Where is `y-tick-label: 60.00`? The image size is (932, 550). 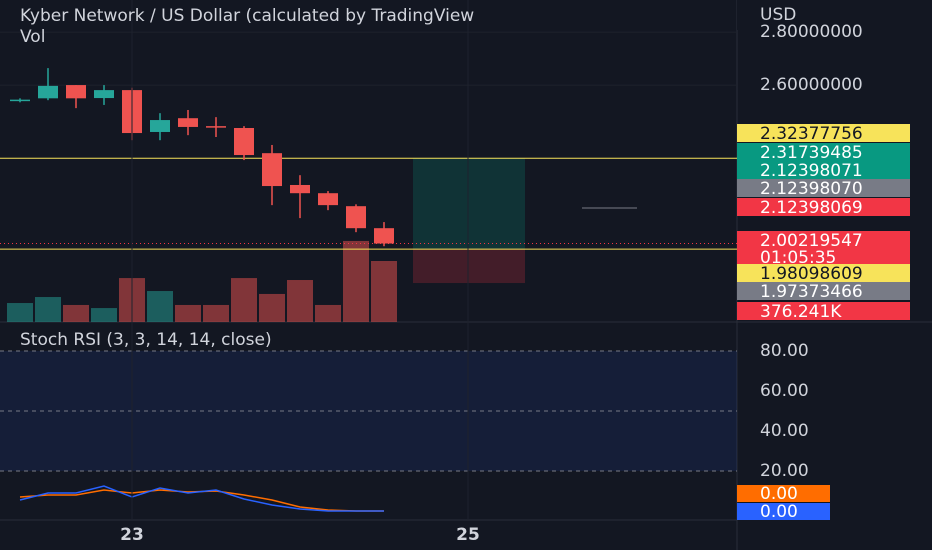 y-tick-label: 60.00 is located at coordinates (784, 391).